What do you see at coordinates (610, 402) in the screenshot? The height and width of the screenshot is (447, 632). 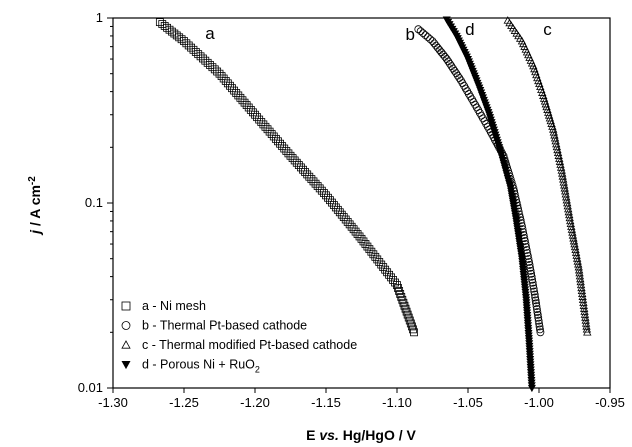 I see `x-tick-label: -0.95` at bounding box center [610, 402].